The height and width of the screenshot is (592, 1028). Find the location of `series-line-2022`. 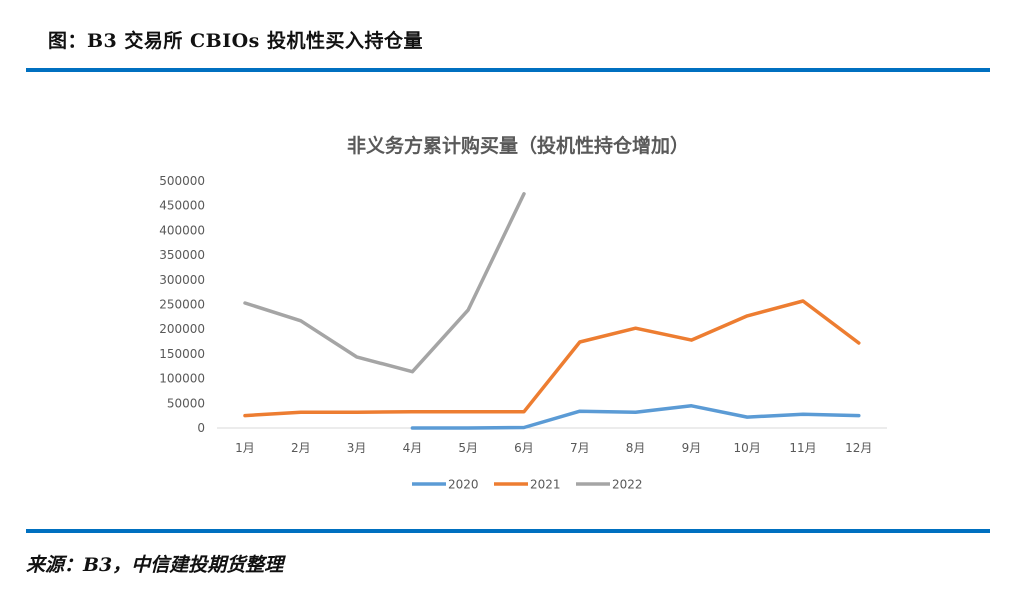

series-line-2022 is located at coordinates (384, 283).